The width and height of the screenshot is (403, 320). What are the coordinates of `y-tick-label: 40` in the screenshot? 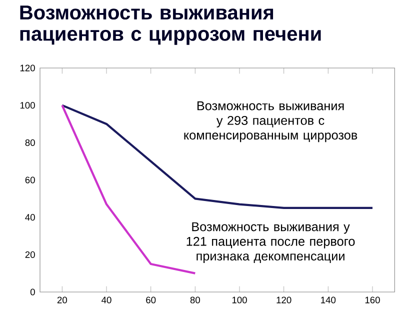 It's located at (30, 217).